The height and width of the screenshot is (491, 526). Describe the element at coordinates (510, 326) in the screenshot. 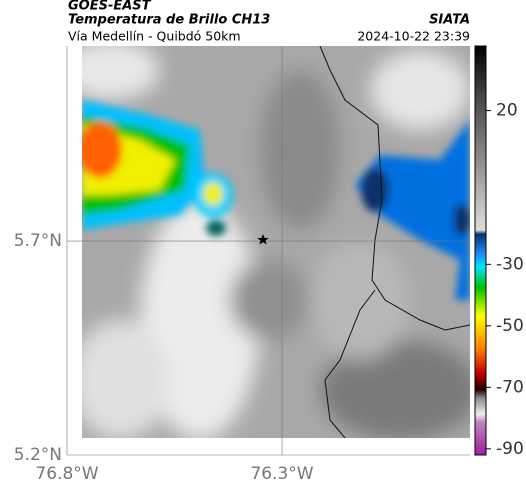

I see `colorbar-tick-label: -50` at that location.